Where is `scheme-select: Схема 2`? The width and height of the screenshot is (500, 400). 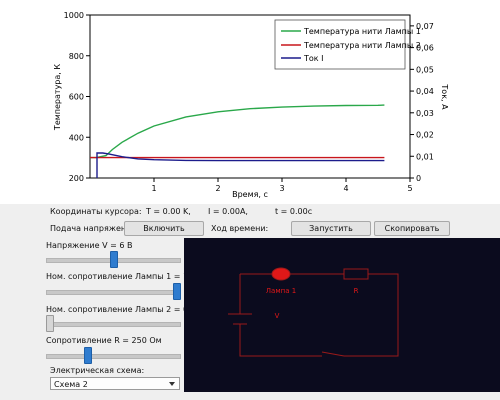
scheme-select: Схема 2 is located at coordinates (115, 383).